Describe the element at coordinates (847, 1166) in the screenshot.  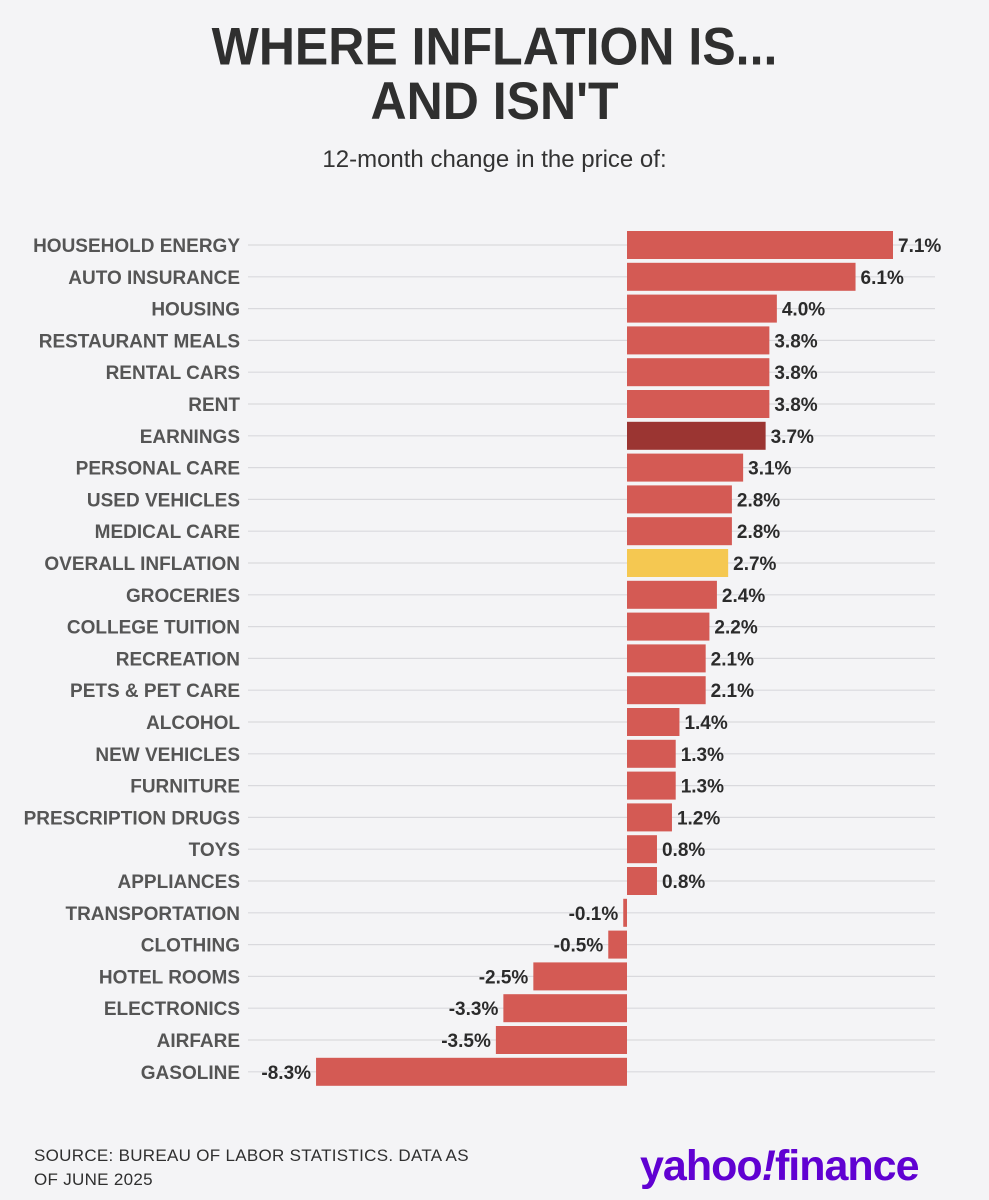
I see `logo-finance: finance` at that location.